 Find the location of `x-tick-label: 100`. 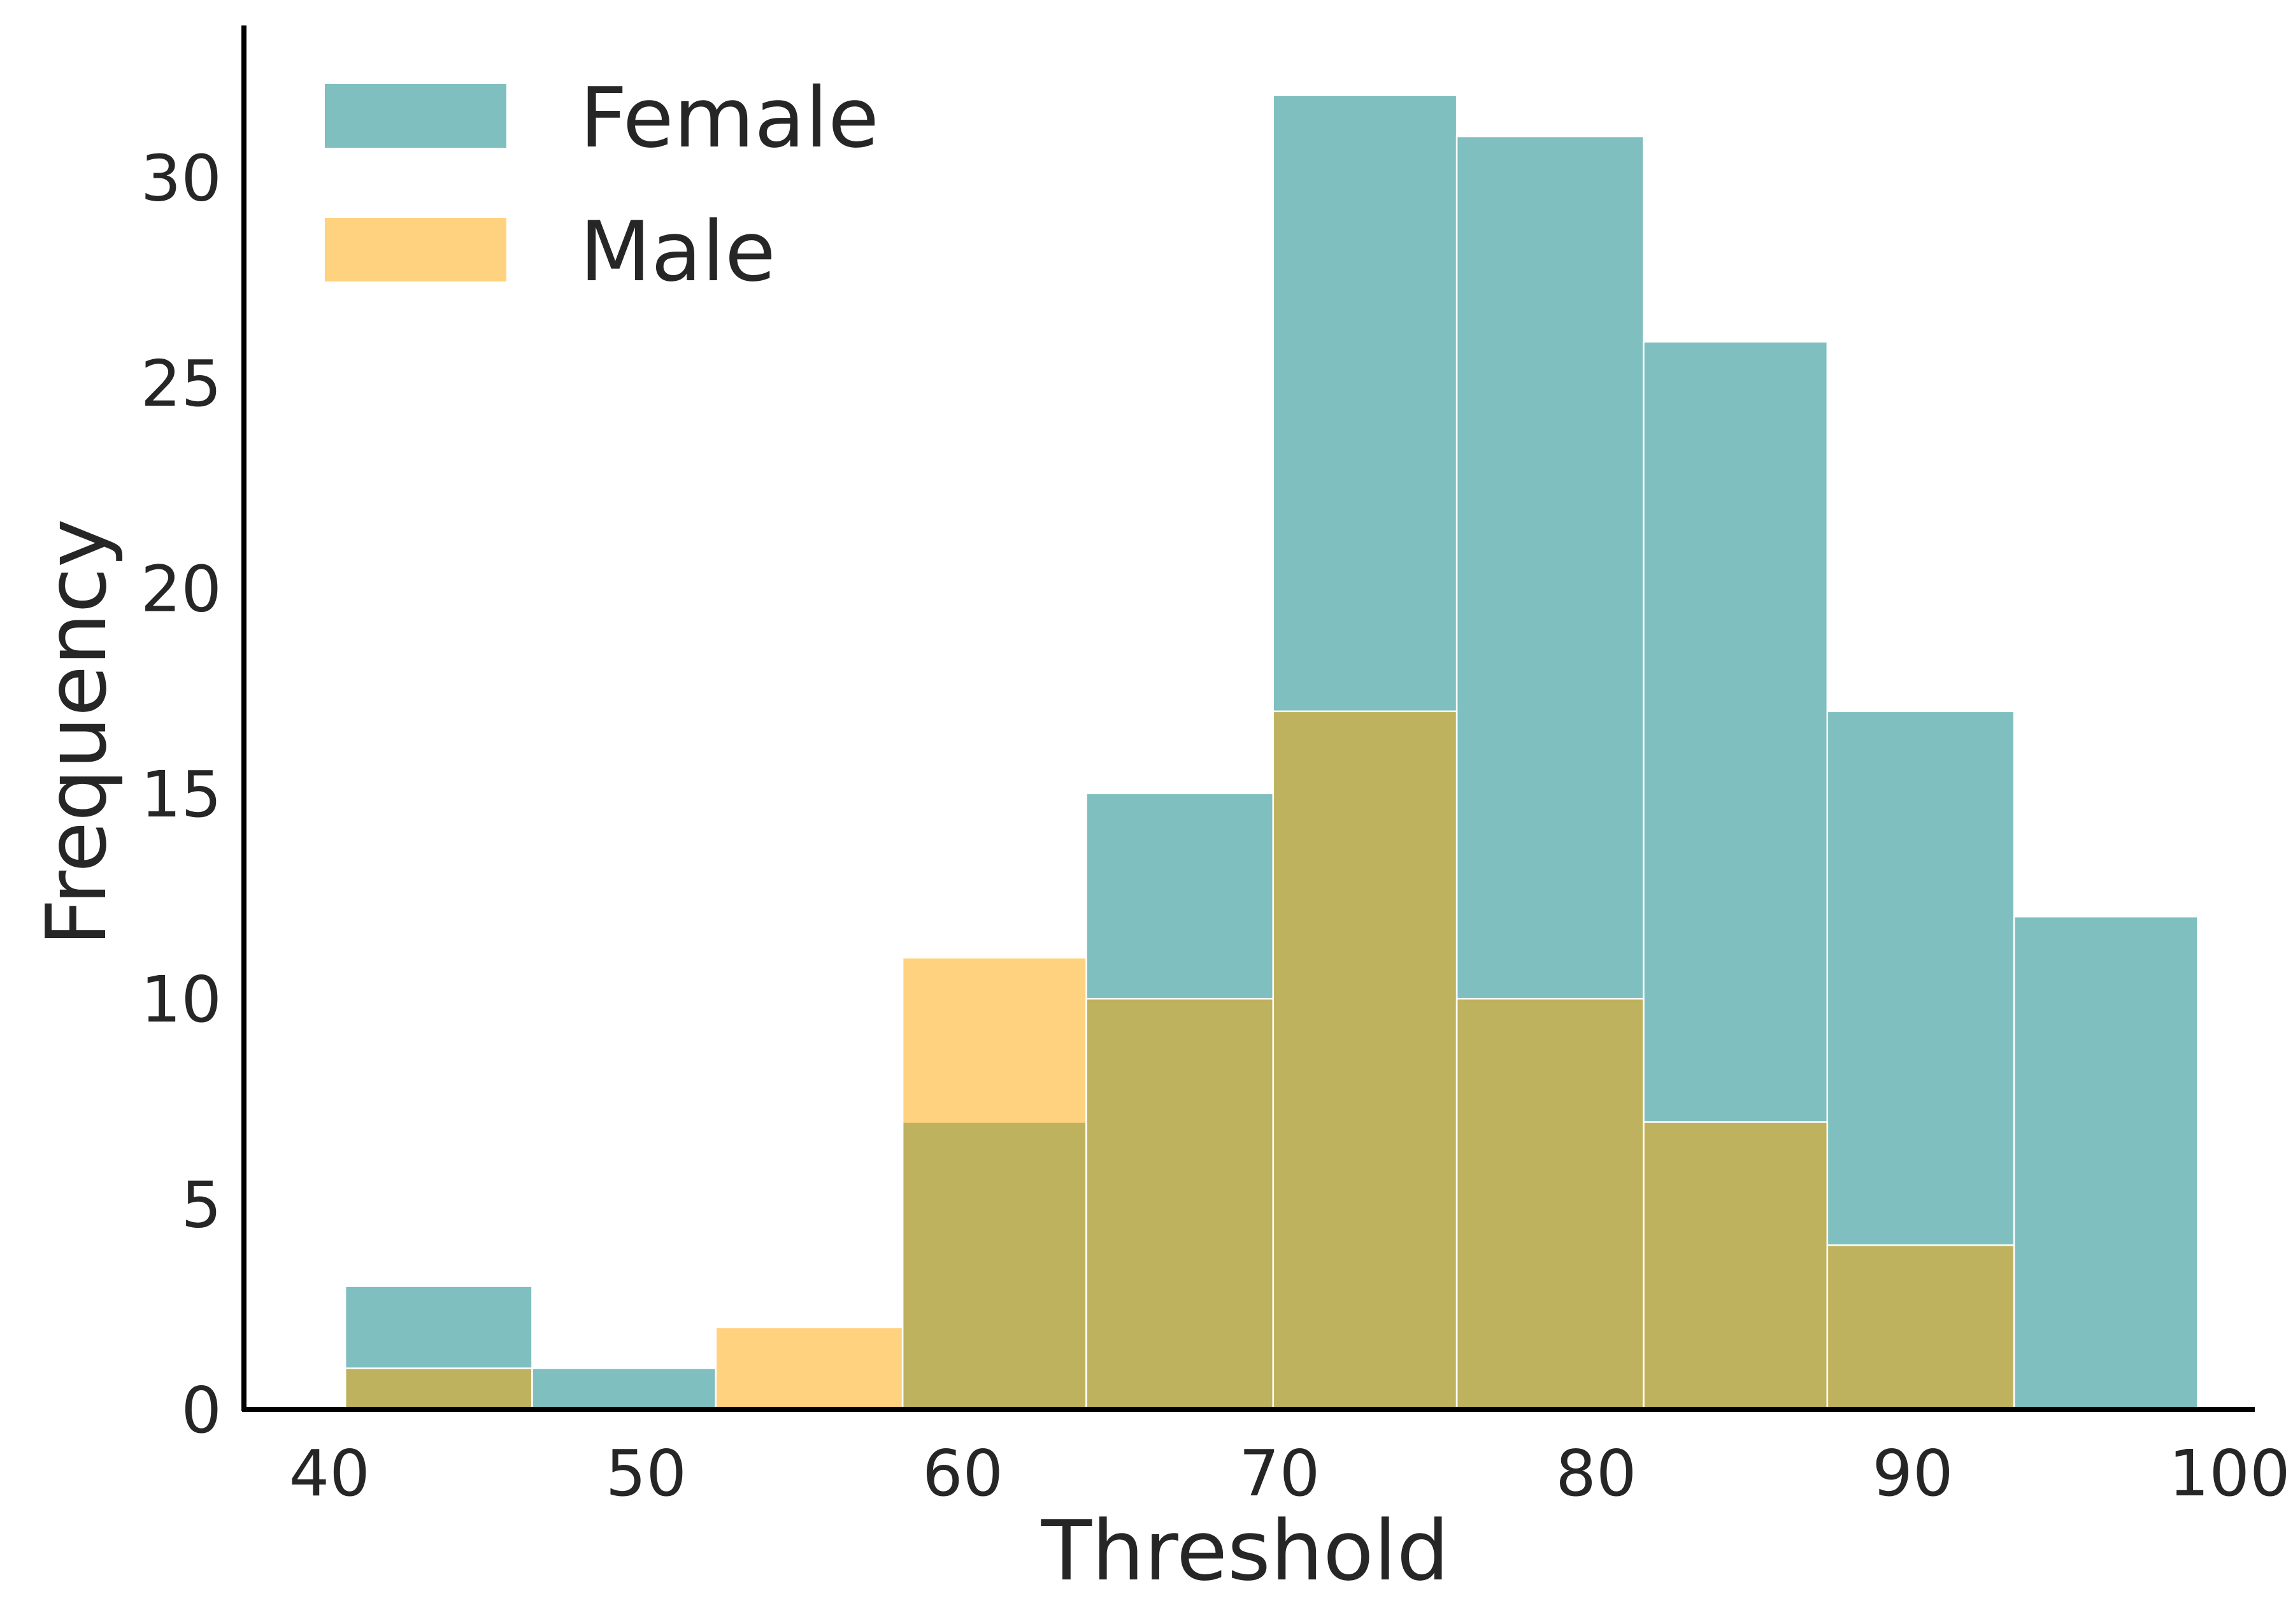

x-tick-label: 100 is located at coordinates (2229, 1473).